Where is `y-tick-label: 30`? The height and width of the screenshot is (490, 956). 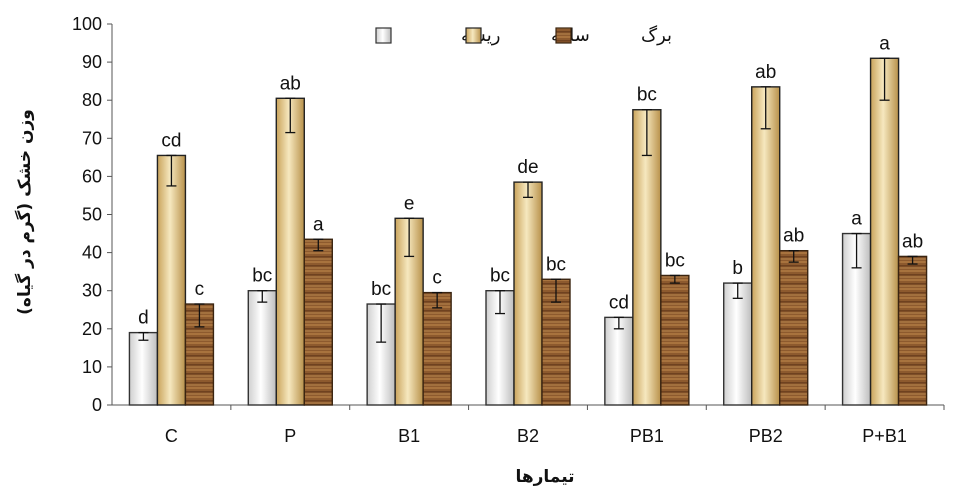 y-tick-label: 30 is located at coordinates (92, 291).